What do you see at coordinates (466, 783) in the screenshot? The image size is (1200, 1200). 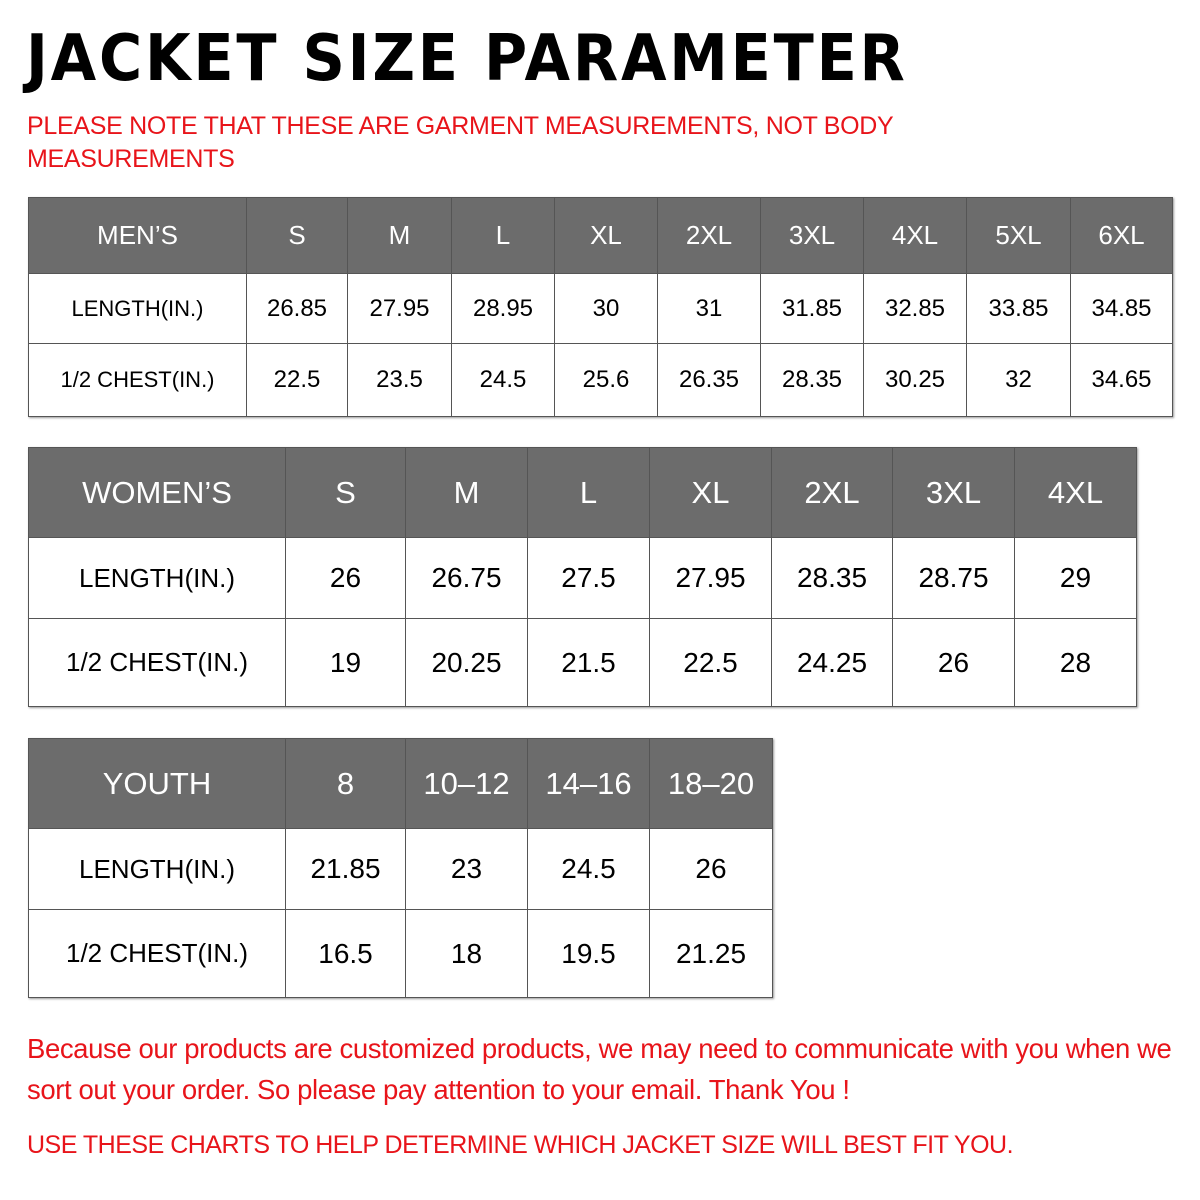 I see `size-header: 10–12` at bounding box center [466, 783].